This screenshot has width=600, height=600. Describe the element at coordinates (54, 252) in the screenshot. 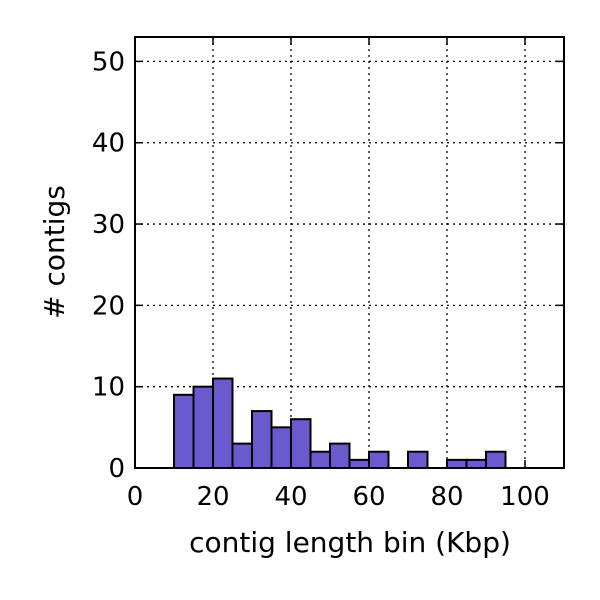

I see `y-axis-label: # contigs` at that location.